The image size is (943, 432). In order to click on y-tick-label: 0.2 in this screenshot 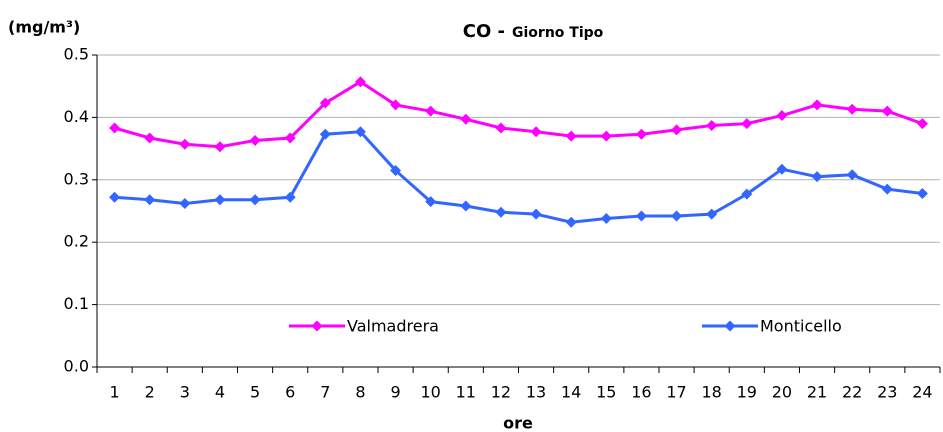, I will do `click(76, 241)`.